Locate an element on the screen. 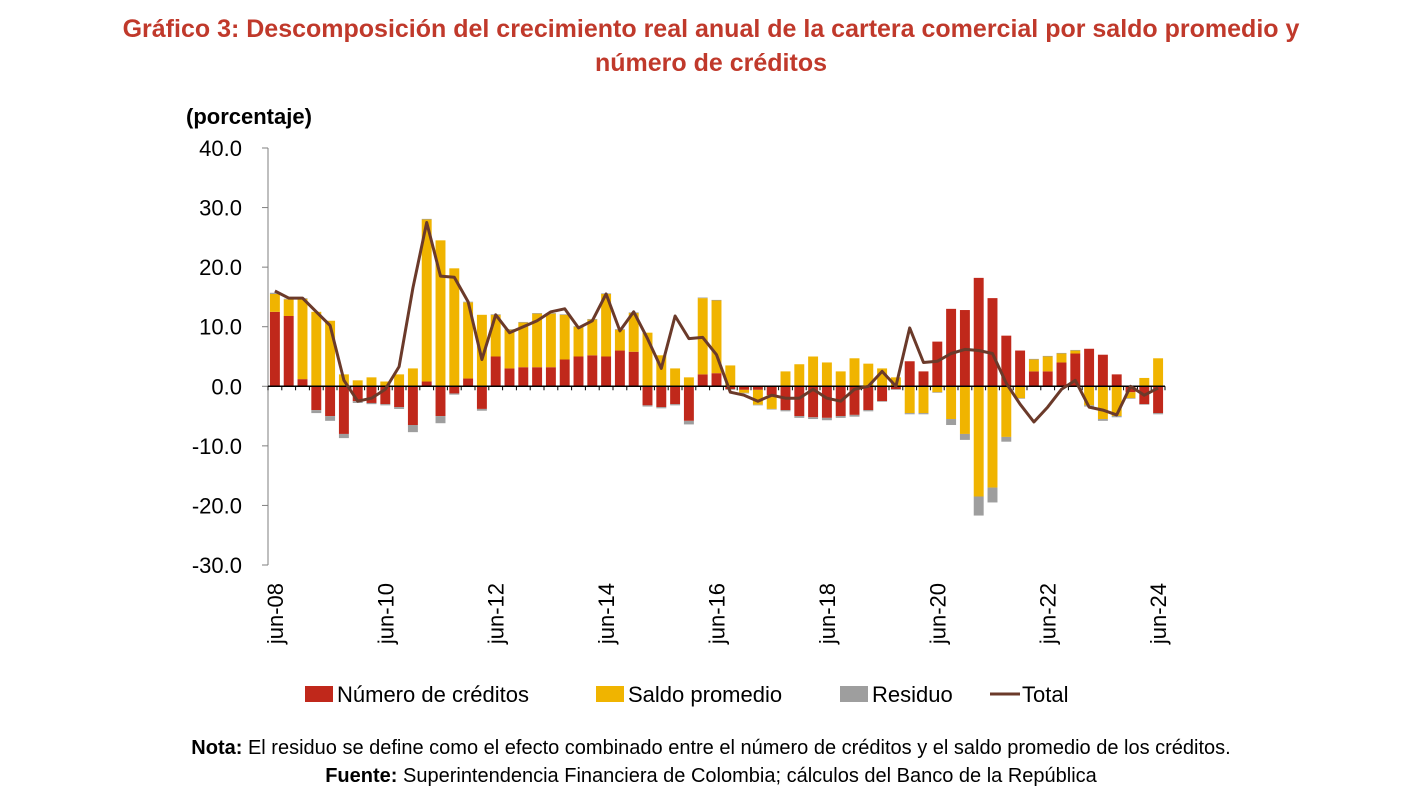  y-tick-label: 10.0 is located at coordinates (220, 327).